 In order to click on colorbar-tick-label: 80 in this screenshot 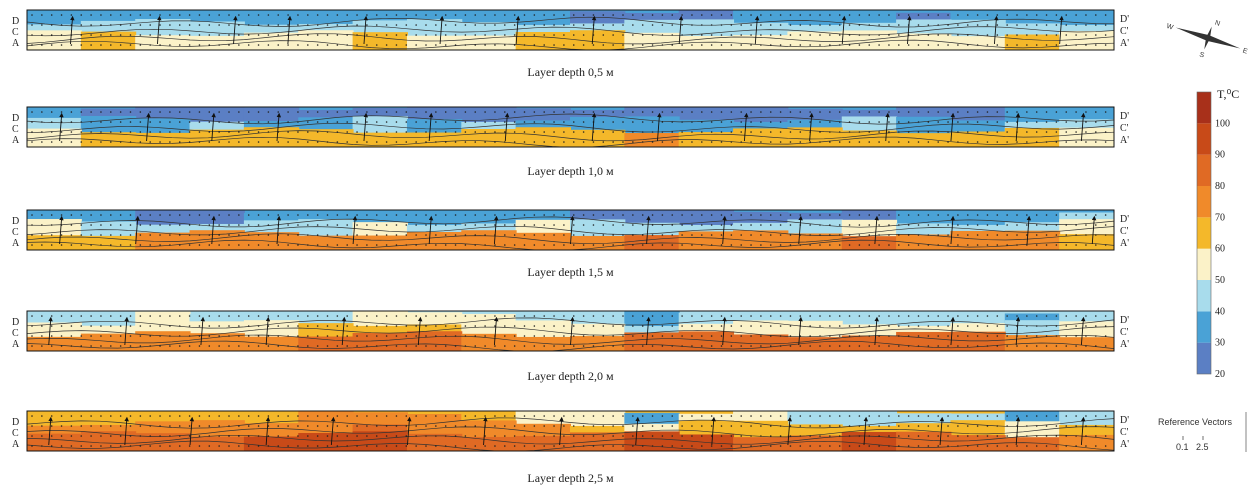, I will do `click(1220, 186)`.